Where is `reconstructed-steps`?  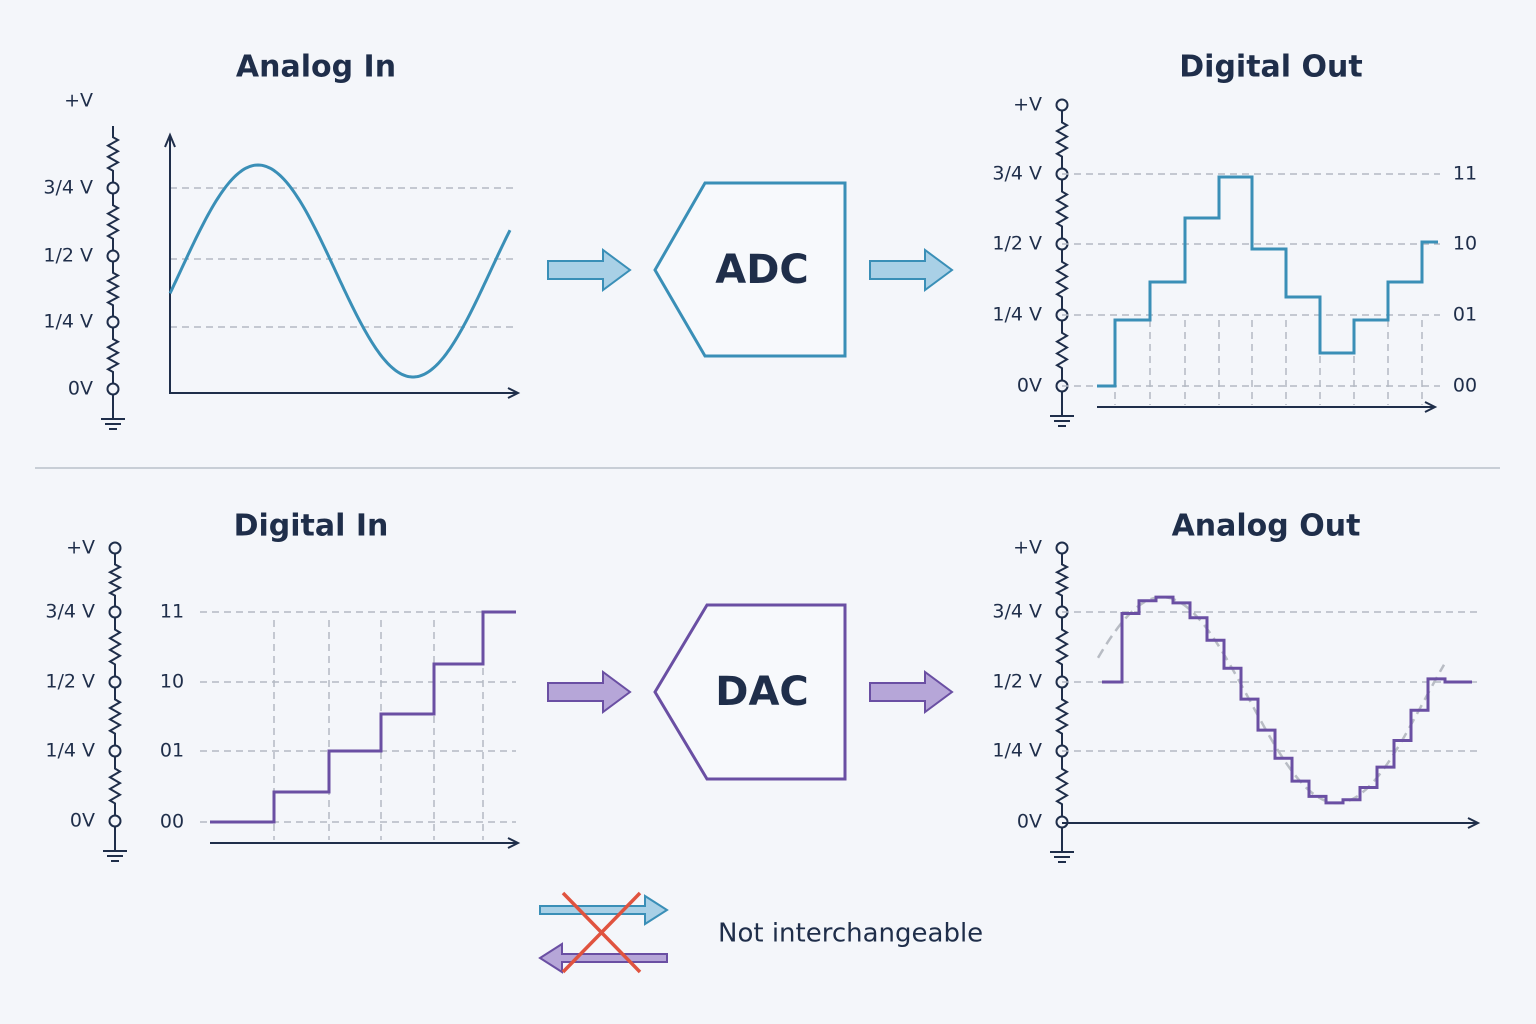 reconstructed-steps is located at coordinates (1287, 700).